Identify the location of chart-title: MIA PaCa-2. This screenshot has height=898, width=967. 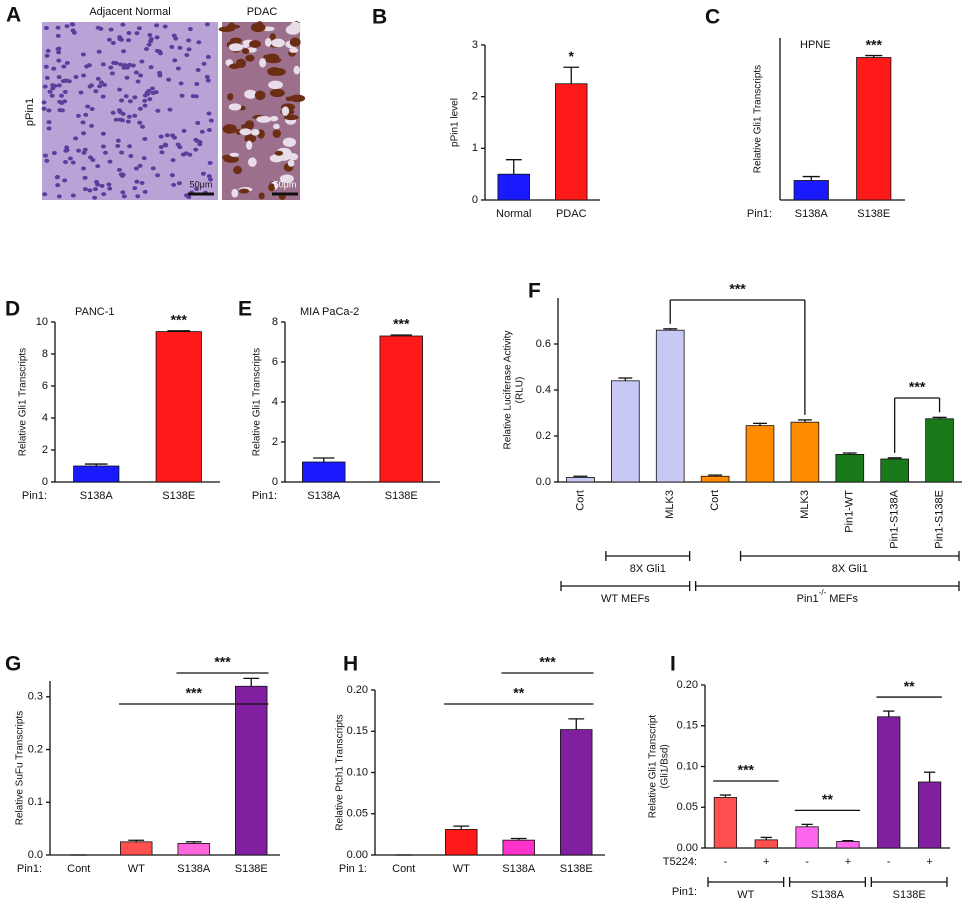
(329, 312).